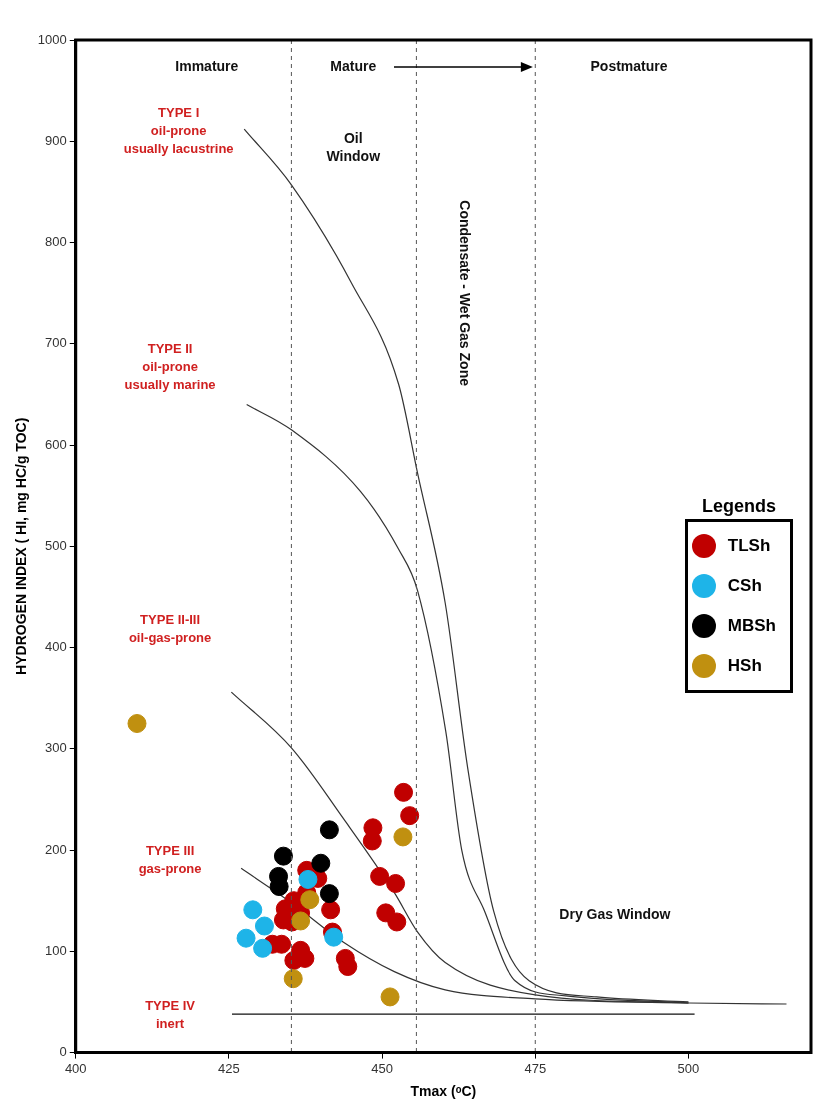 The width and height of the screenshot is (823, 1115). I want to click on legend-label: CSh, so click(744, 586).